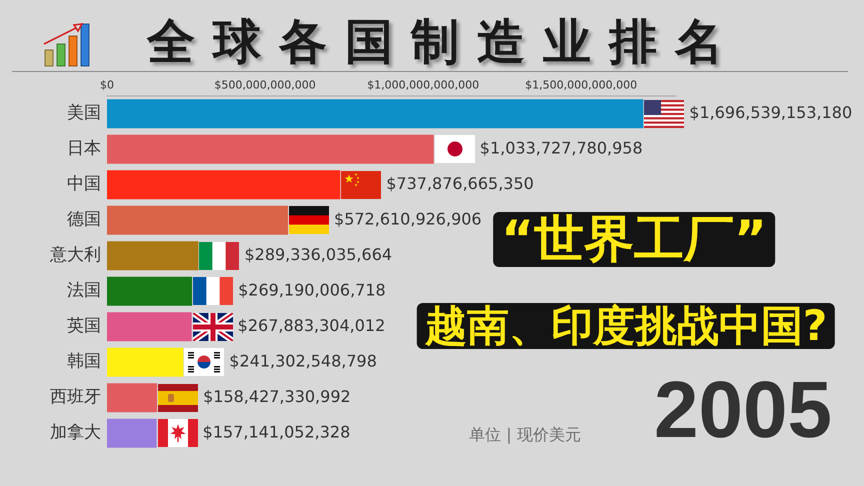 The image size is (864, 486). What do you see at coordinates (303, 360) in the screenshot?
I see `data-label: $241,302,548,798` at bounding box center [303, 360].